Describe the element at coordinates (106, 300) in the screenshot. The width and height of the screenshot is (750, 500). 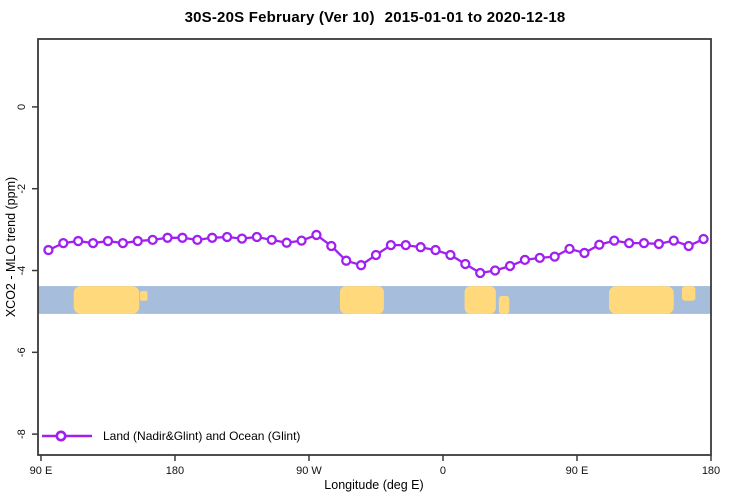
I see `map-strip-land-australia` at that location.